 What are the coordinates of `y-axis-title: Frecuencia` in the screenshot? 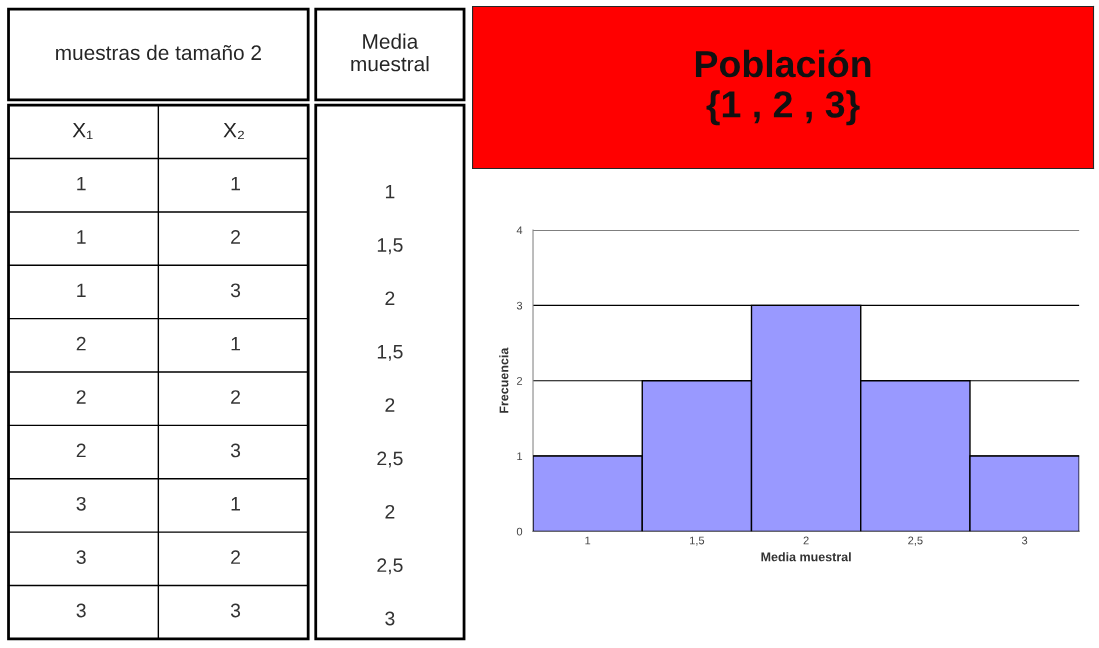 It's located at (504, 380).